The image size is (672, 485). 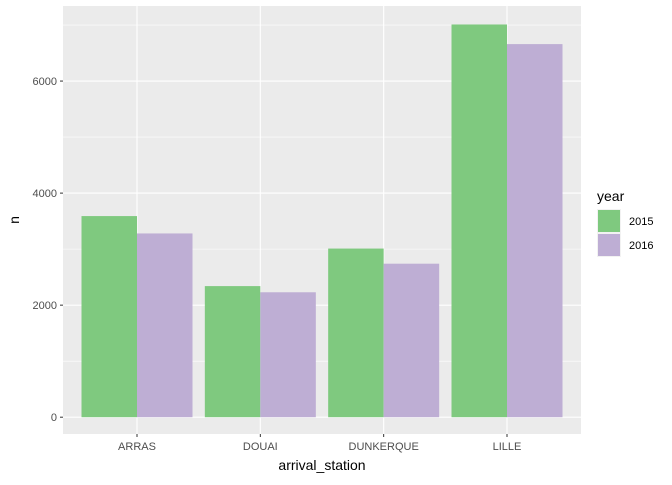 I want to click on bar-arras-2015, so click(x=109, y=317).